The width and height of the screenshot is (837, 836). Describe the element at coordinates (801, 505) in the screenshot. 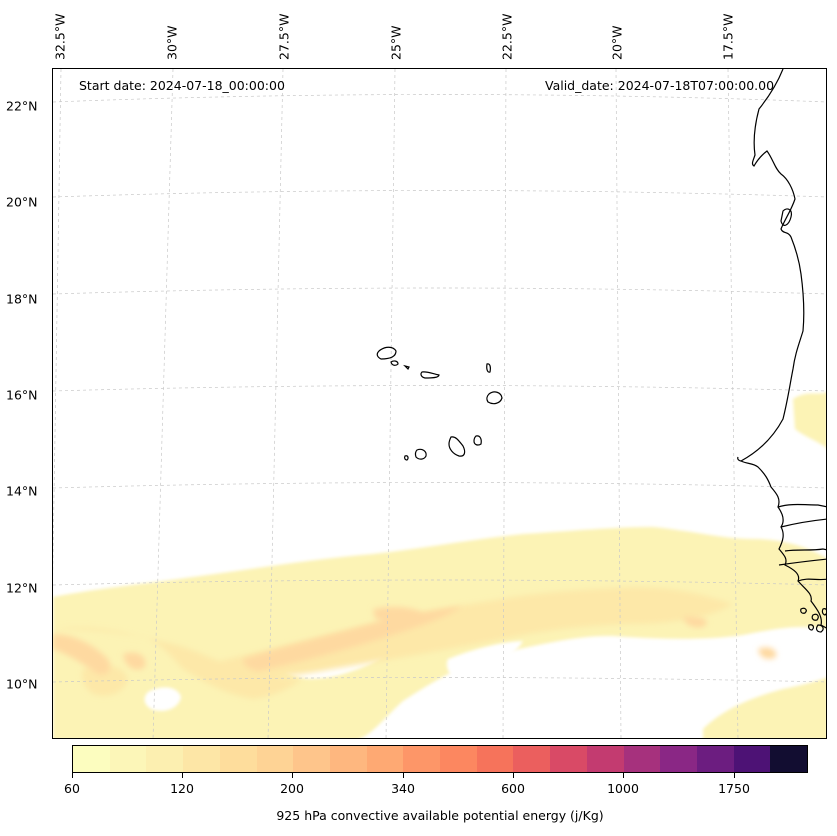

I see `coastline-gambia-river` at that location.